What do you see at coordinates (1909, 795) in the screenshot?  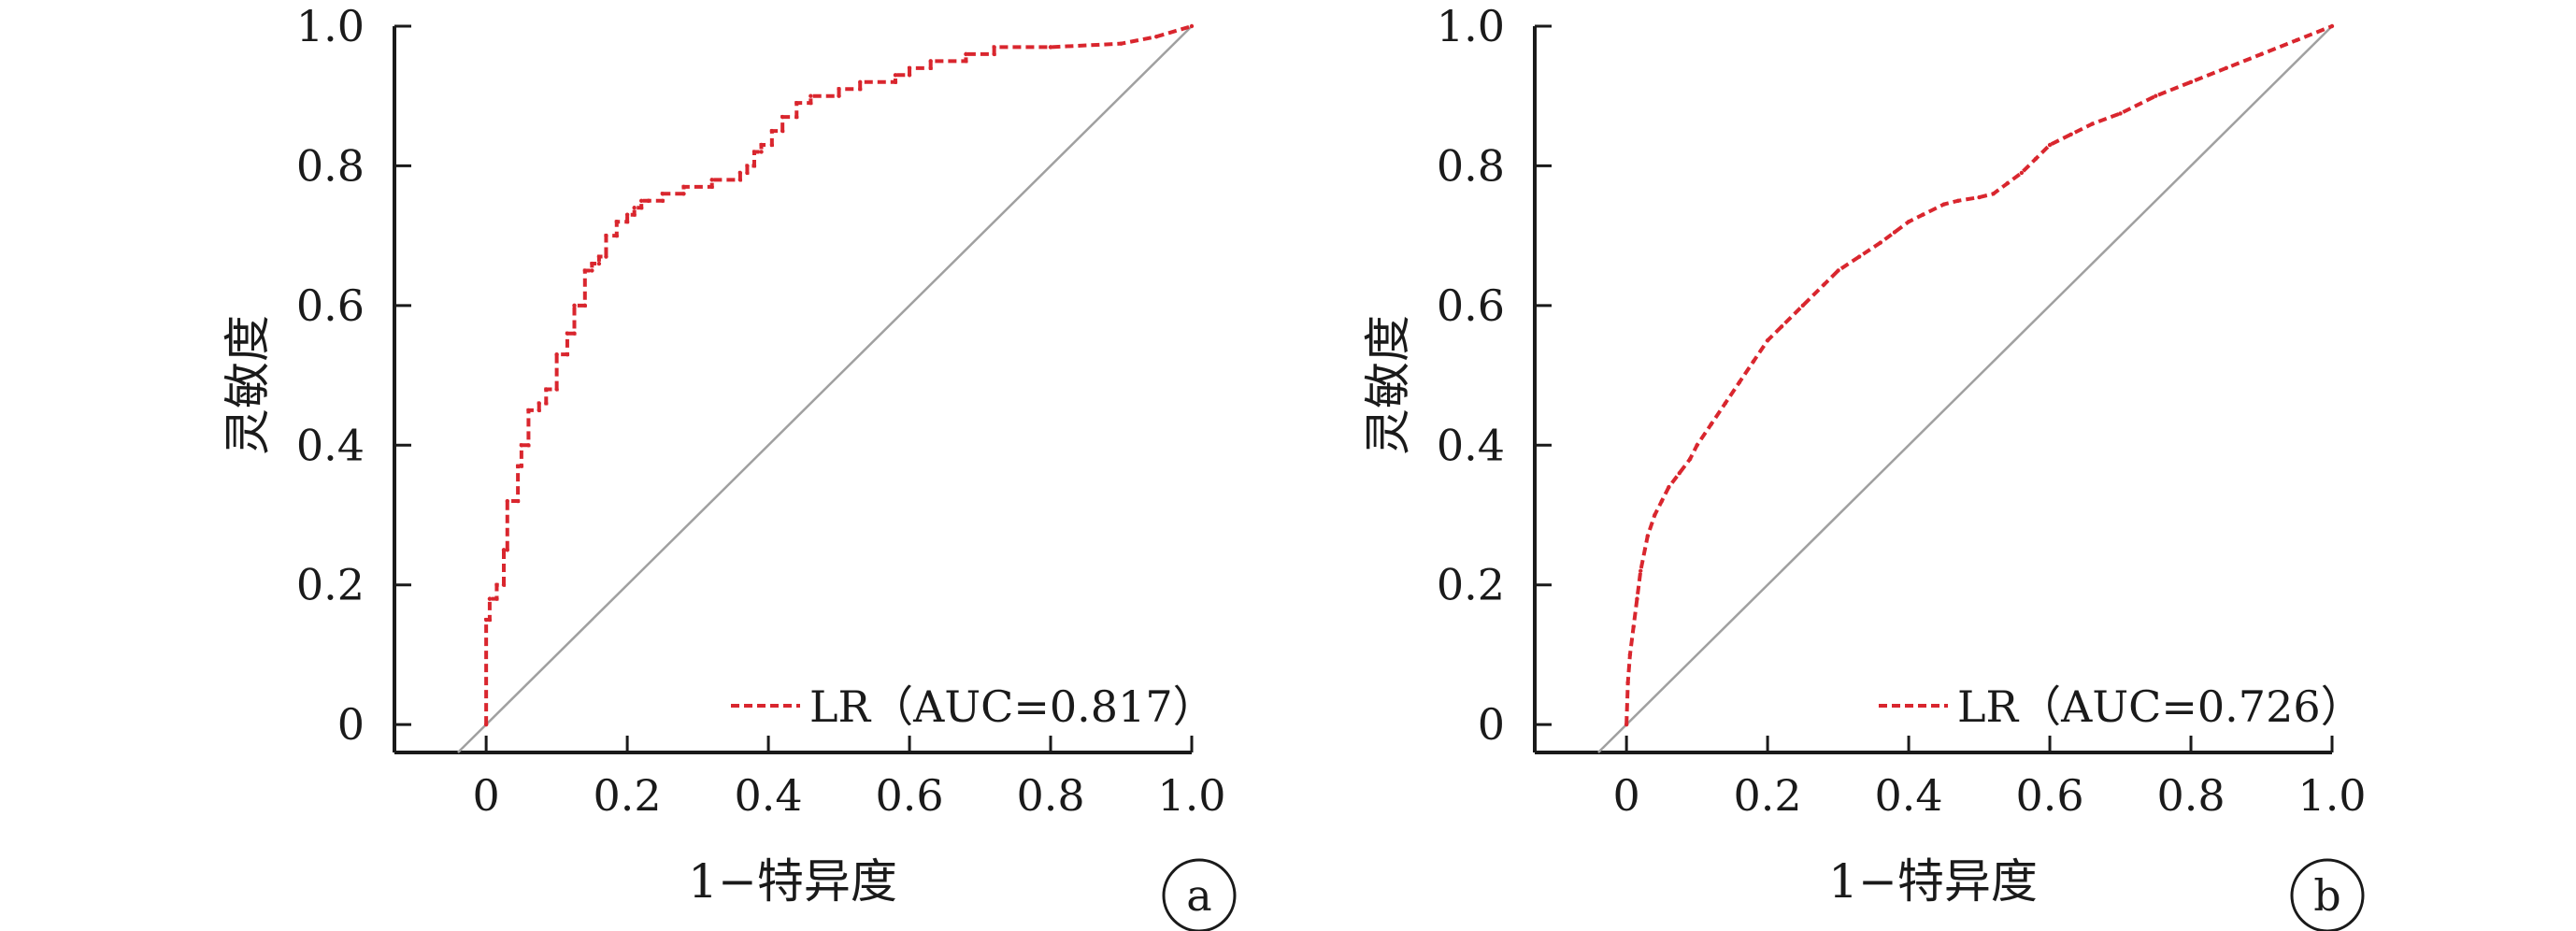 I see `x-tick-label: 0.4` at bounding box center [1909, 795].